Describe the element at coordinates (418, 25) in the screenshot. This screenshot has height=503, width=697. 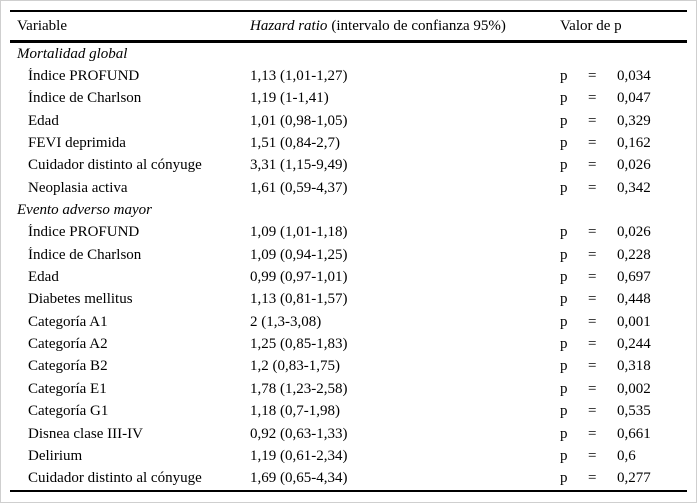
I see `confidence-interval-label: (intervalo de confianza 95%)` at that location.